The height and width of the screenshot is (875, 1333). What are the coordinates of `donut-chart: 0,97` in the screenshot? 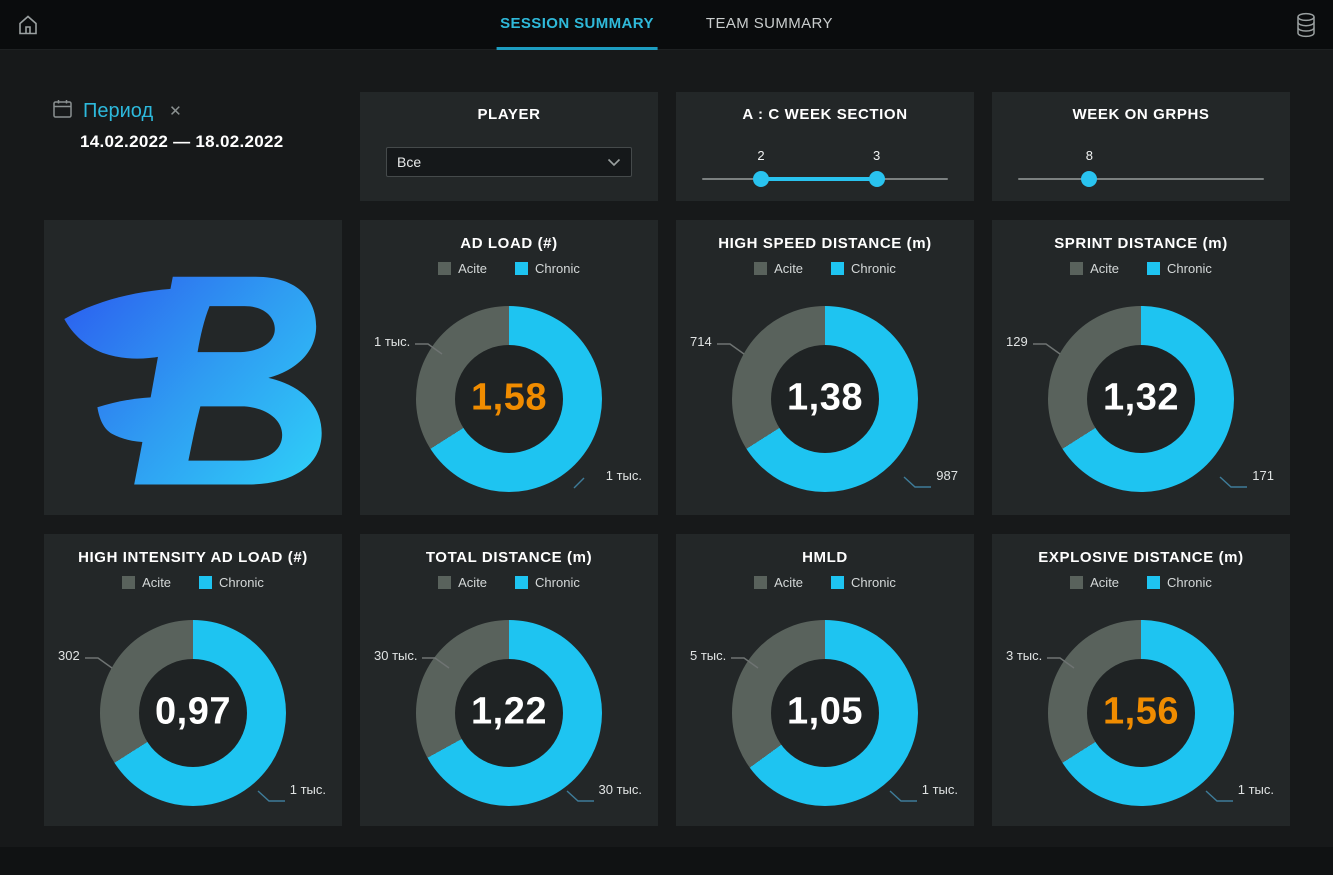 It's located at (193, 713).